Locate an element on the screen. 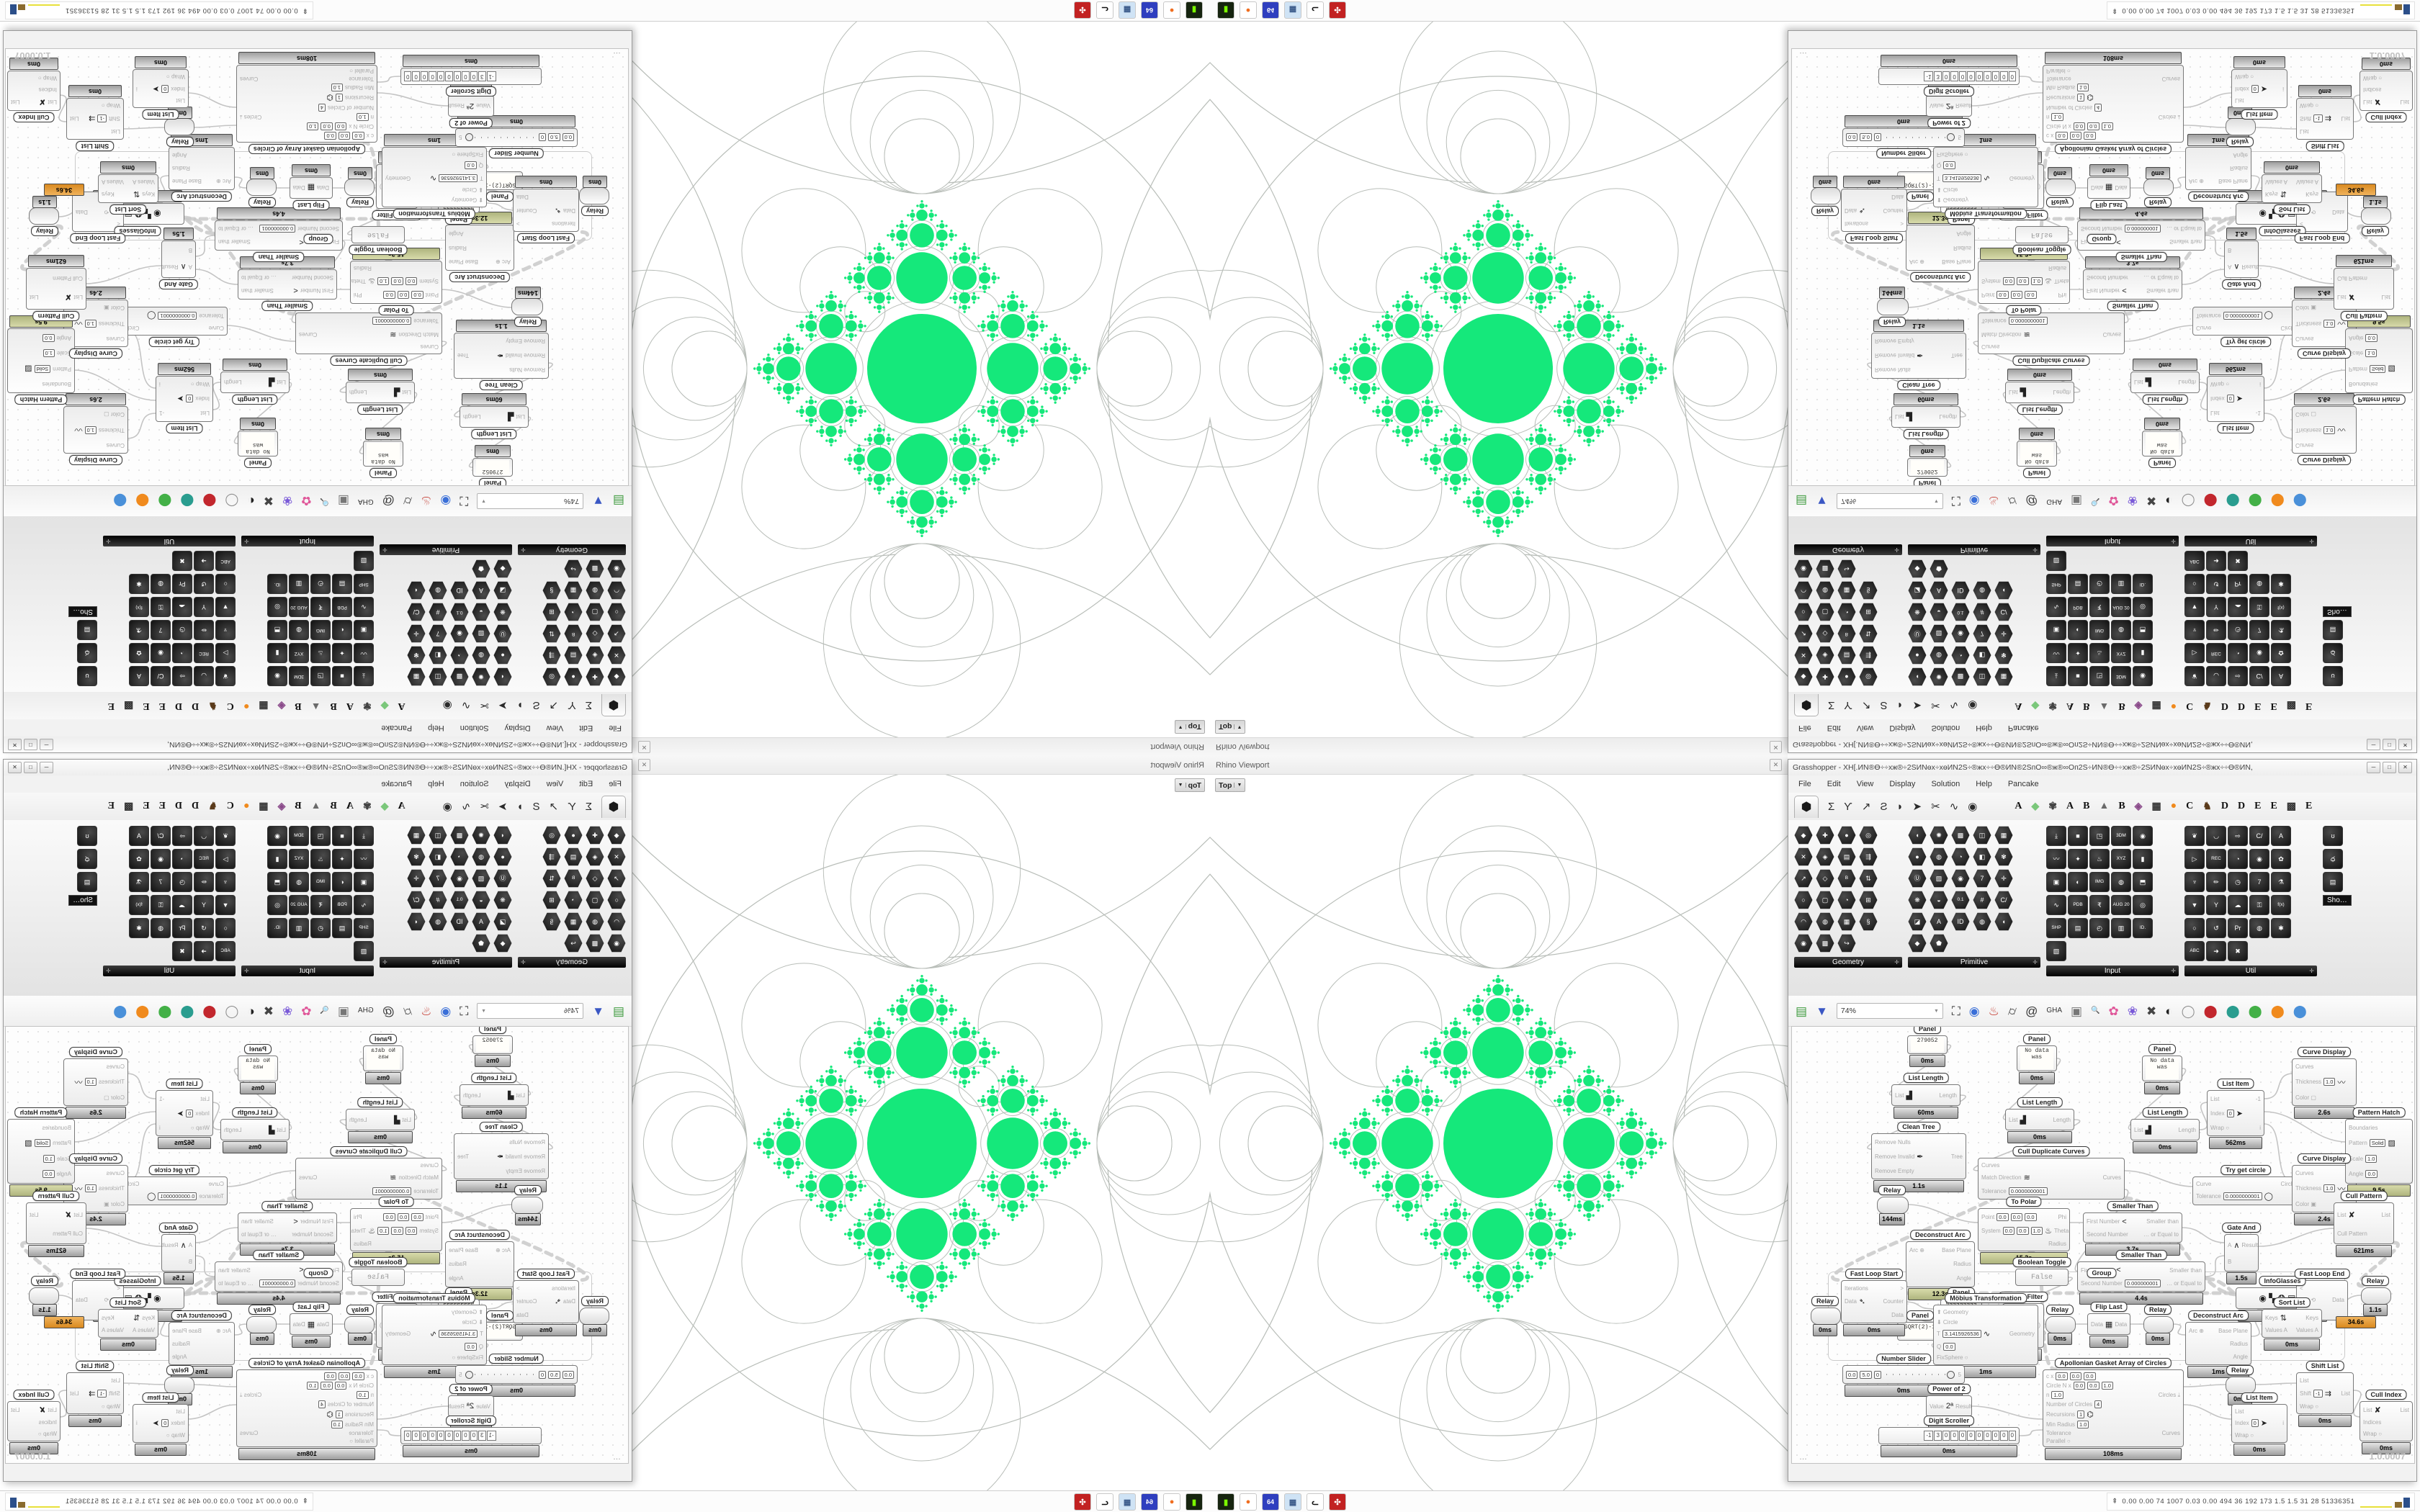 Image resolution: width=2420 pixels, height=1512 pixels. input-port-label: Curves is located at coordinates (115, 1067).